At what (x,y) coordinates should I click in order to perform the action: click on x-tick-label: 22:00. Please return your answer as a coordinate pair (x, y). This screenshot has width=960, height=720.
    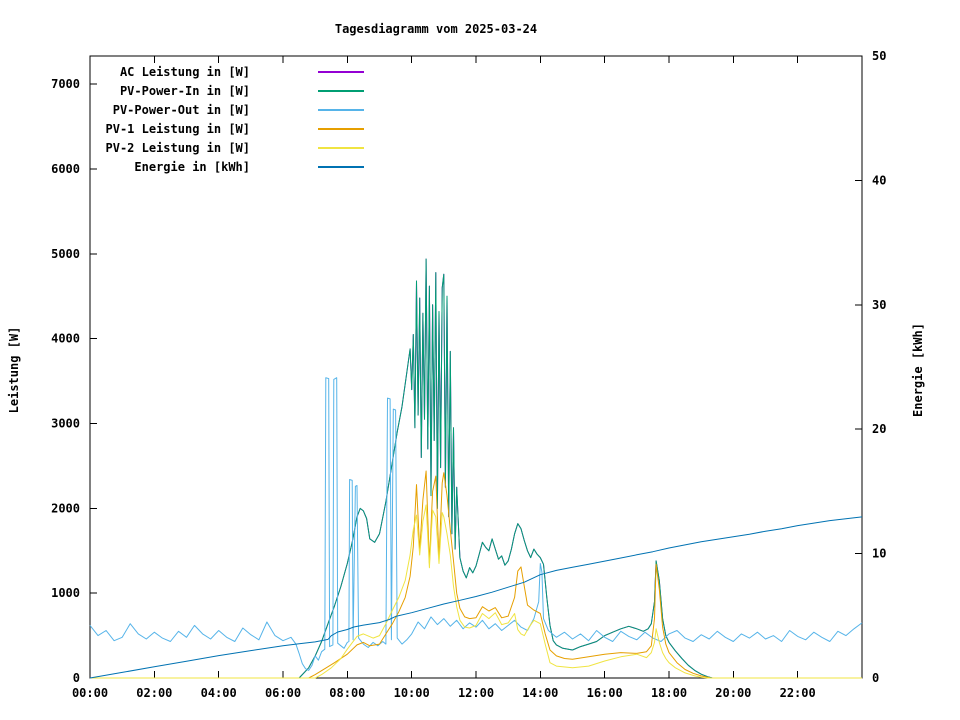
    Looking at the image, I should click on (798, 693).